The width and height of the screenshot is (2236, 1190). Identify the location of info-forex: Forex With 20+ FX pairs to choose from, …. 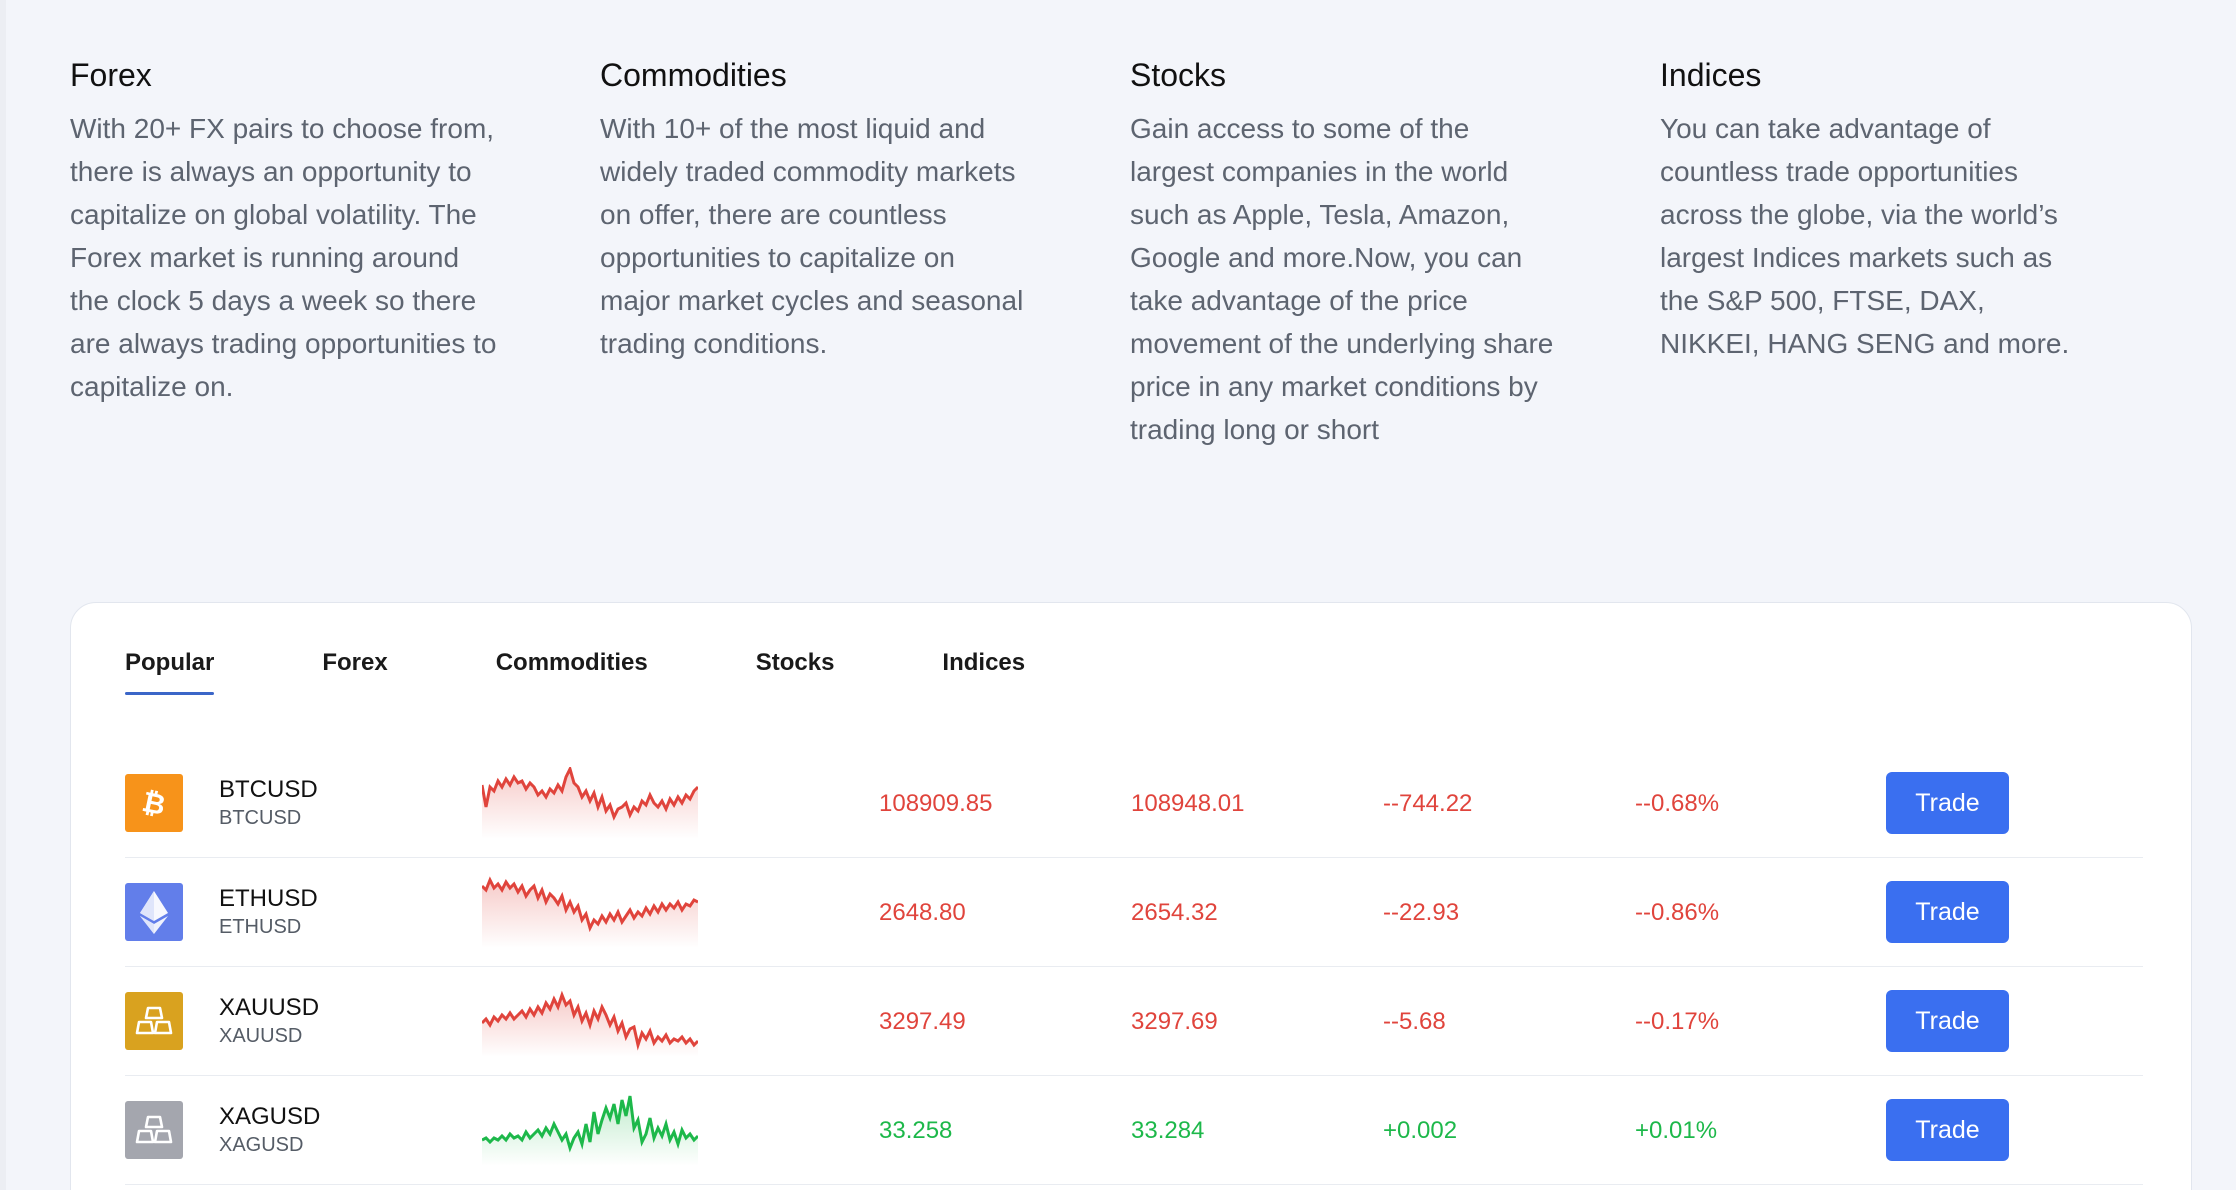
(335, 253).